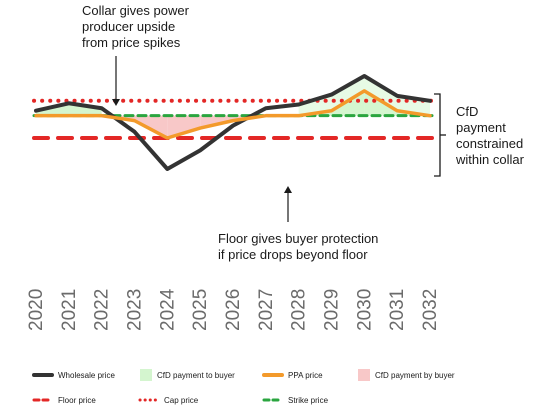 This screenshot has height=418, width=535. What do you see at coordinates (196, 375) in the screenshot?
I see `legend-label: CfD payment to buyer` at bounding box center [196, 375].